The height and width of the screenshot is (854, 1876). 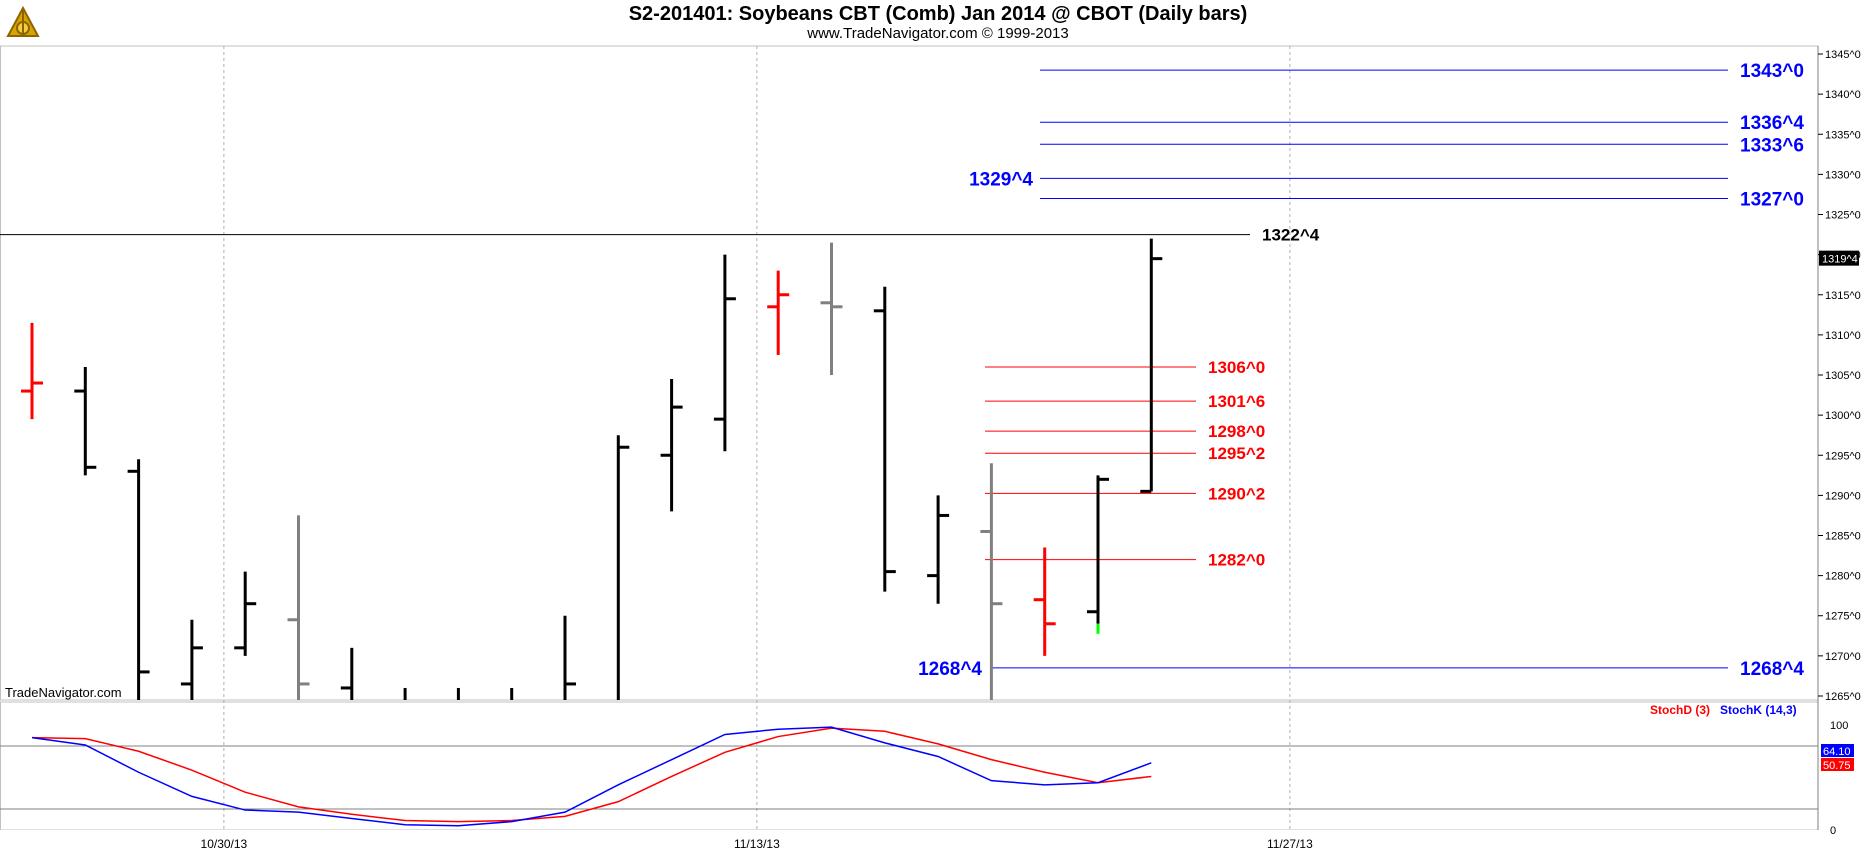 I want to click on sextant-logo-icon, so click(x=23, y=21).